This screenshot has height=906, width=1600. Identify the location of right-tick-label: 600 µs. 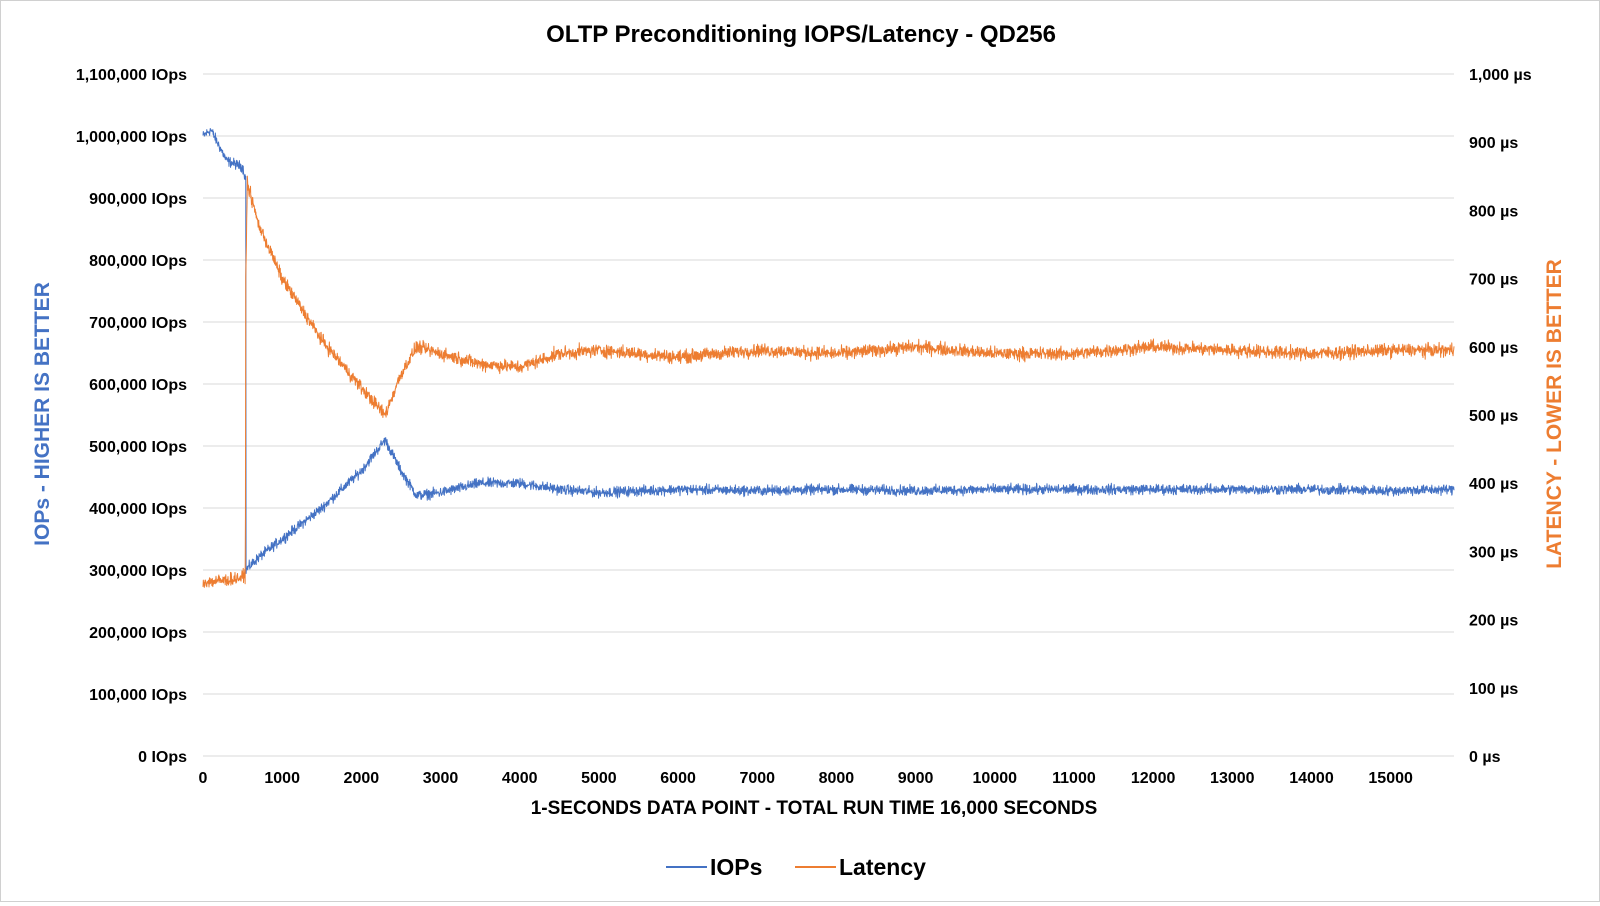
(1493, 348).